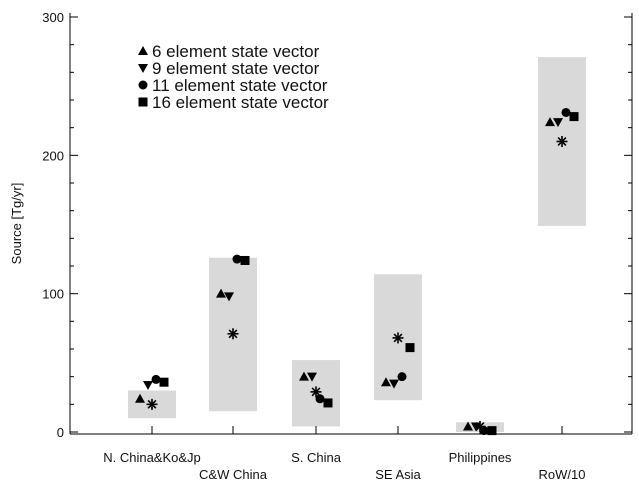 This screenshot has height=483, width=639. What do you see at coordinates (53, 294) in the screenshot?
I see `y-tick-label: 100` at bounding box center [53, 294].